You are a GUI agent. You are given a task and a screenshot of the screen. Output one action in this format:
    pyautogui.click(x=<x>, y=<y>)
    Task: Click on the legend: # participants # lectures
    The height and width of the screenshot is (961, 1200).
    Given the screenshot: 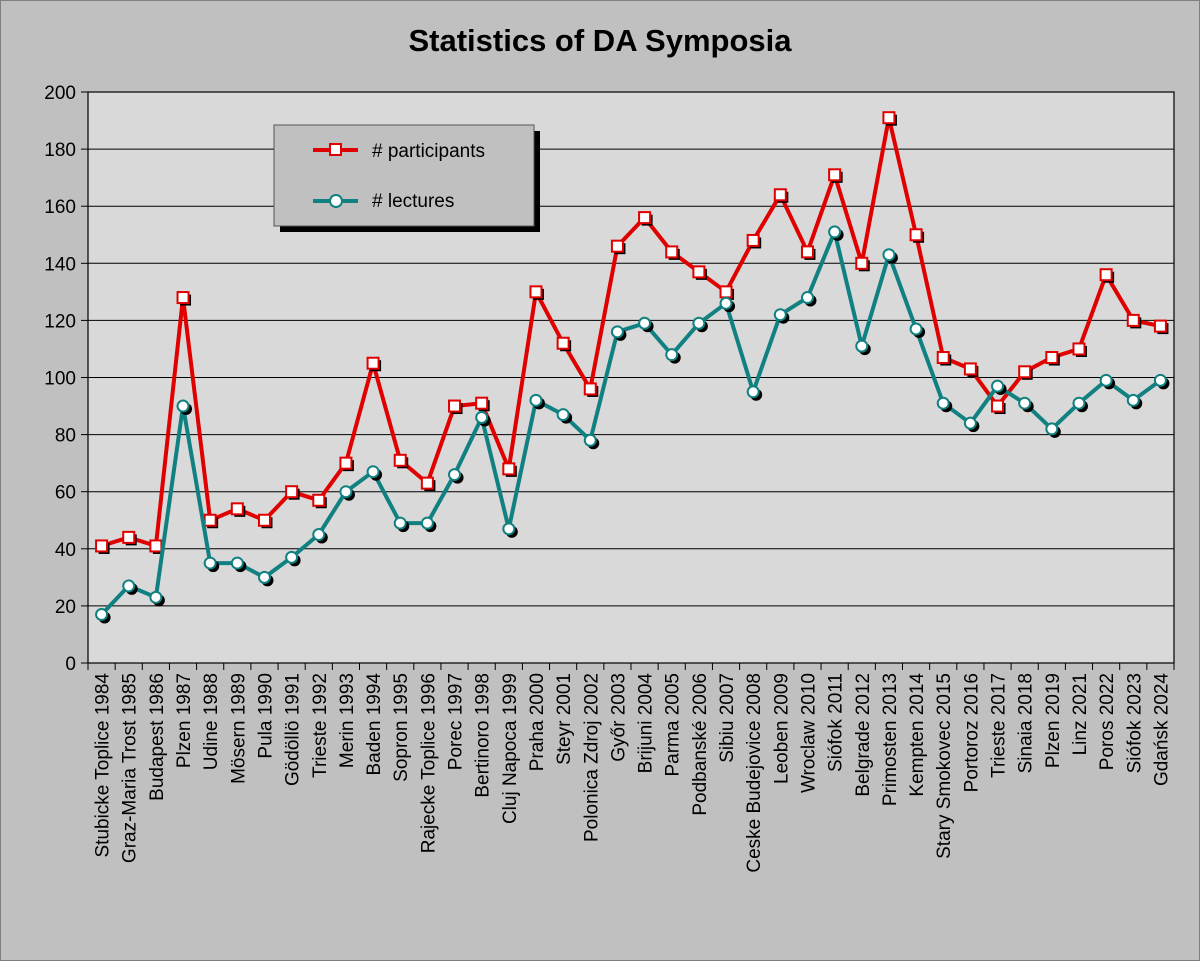 What is the action you would take?
    pyautogui.click(x=406, y=178)
    